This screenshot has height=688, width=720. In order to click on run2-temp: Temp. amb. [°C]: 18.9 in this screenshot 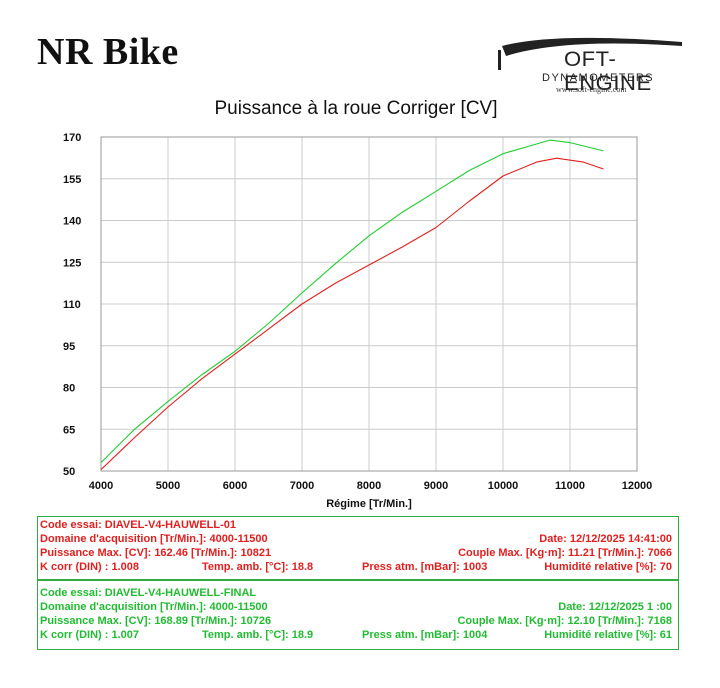, I will do `click(258, 635)`.